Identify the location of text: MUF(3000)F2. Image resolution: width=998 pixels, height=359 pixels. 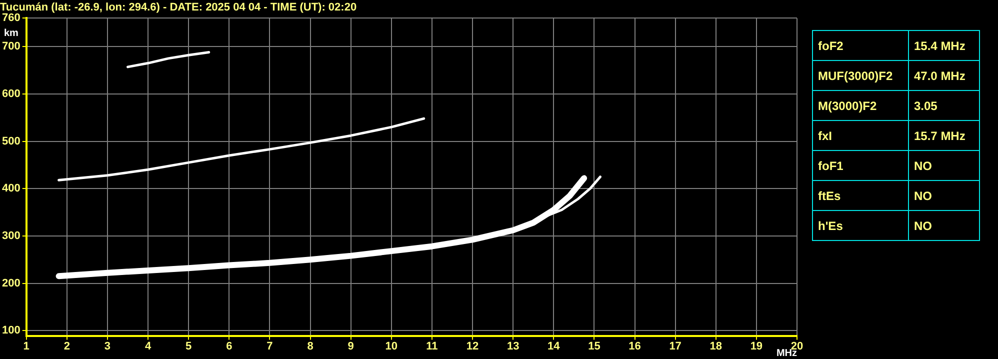
(860, 75).